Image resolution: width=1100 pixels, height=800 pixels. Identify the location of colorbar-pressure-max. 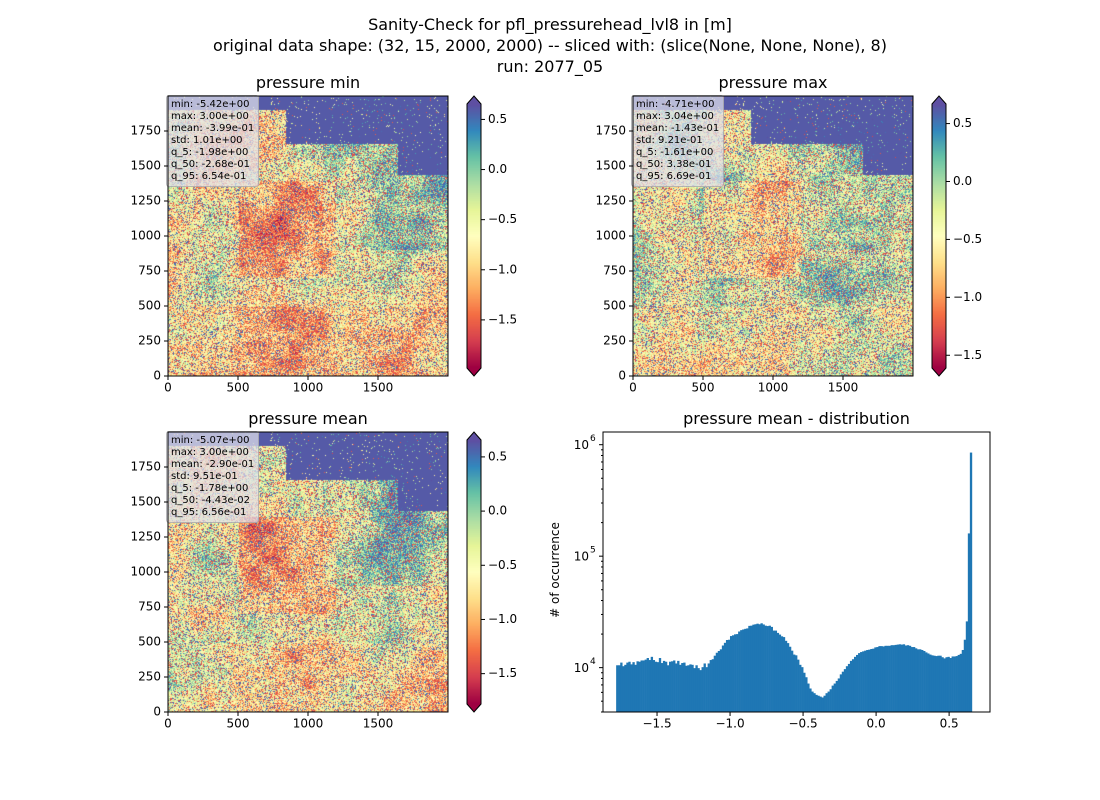
(939, 236).